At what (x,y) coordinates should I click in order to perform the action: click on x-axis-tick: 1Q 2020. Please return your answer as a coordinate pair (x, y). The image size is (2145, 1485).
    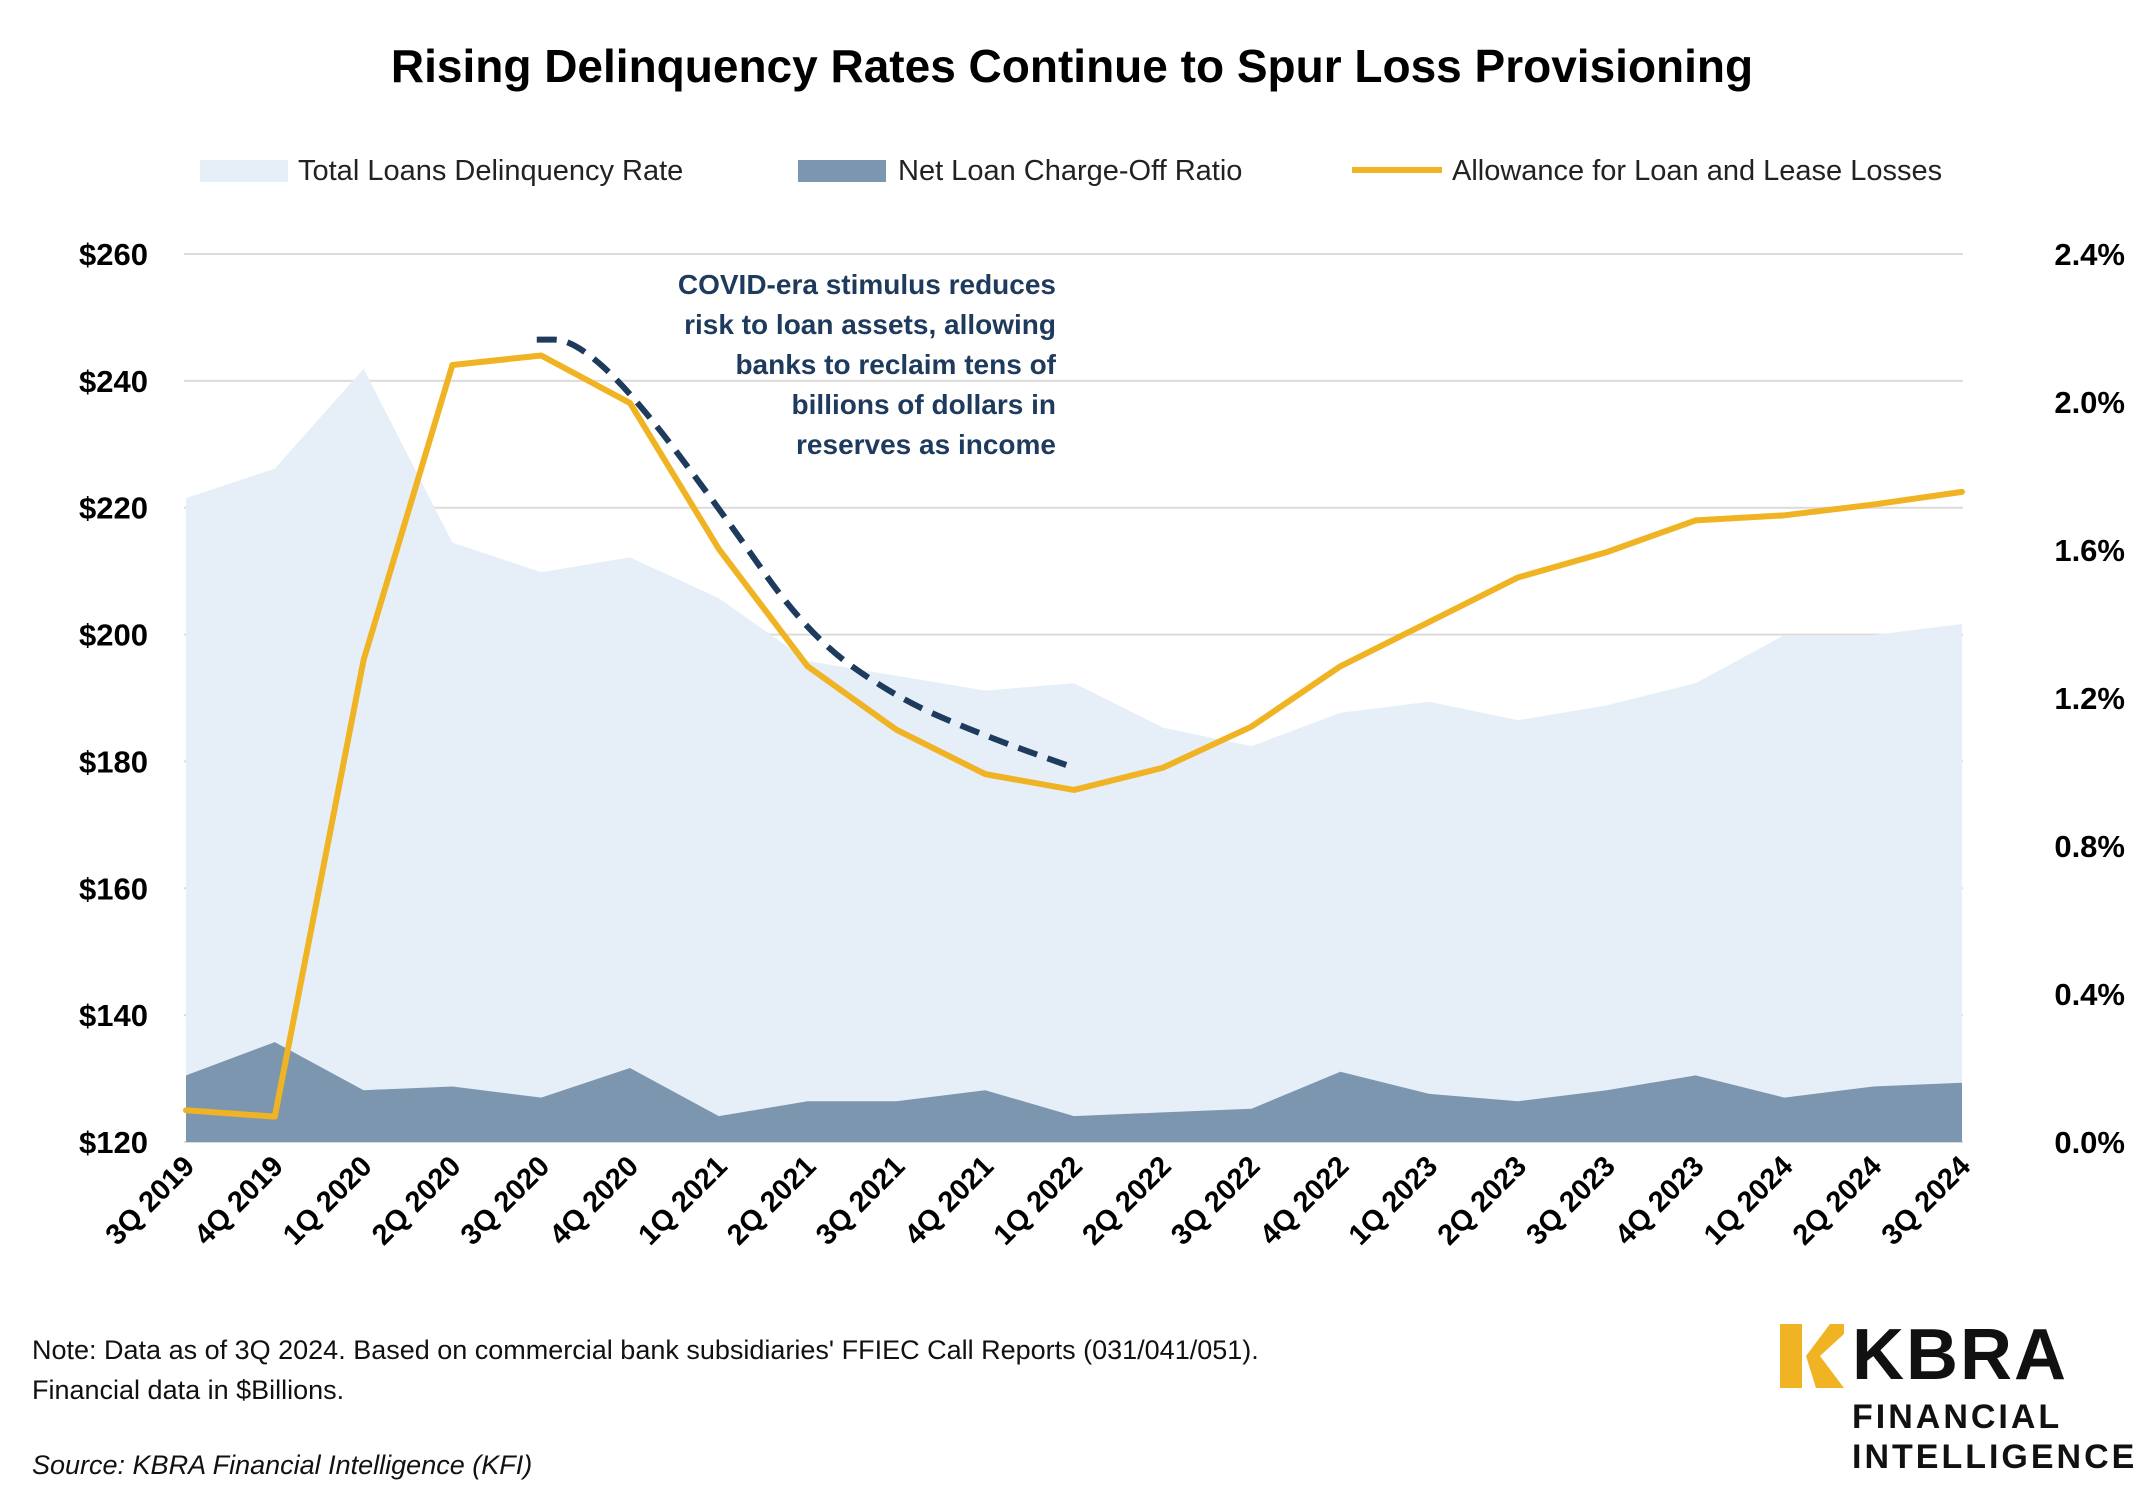
    Looking at the image, I should click on (327, 1200).